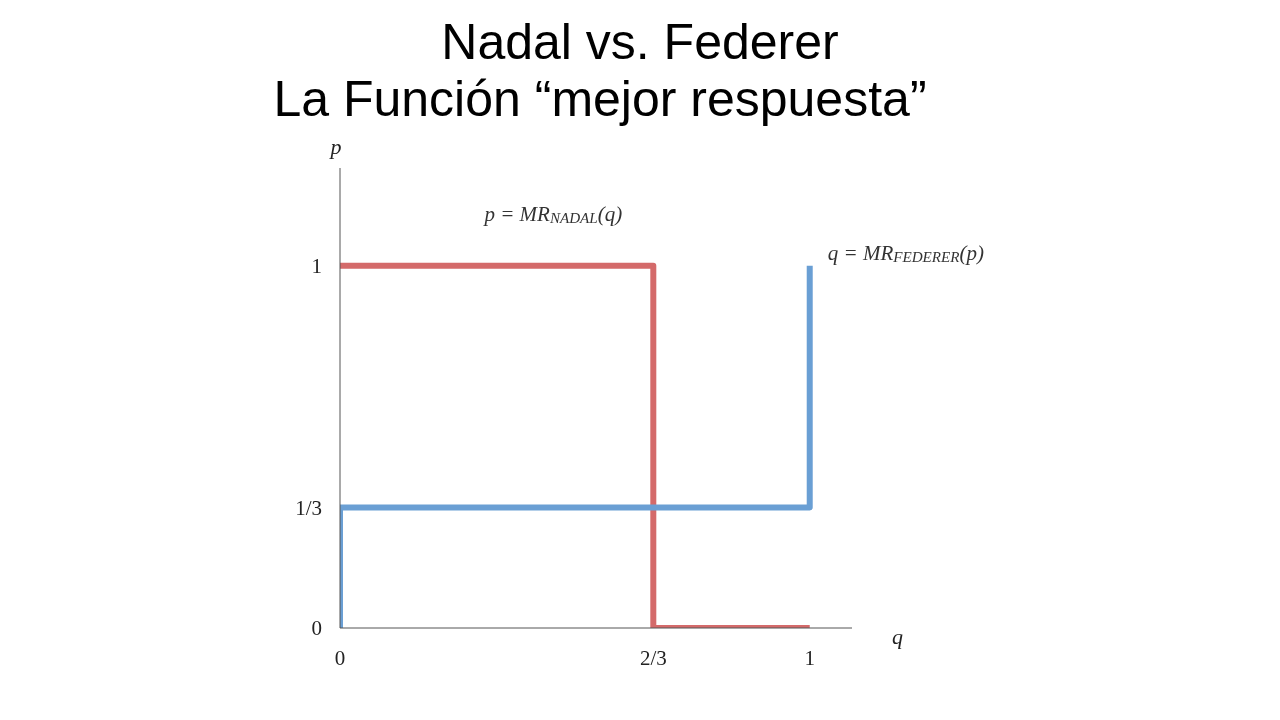 Image resolution: width=1280 pixels, height=720 pixels. I want to click on x-tick-label: 1, so click(809, 657).